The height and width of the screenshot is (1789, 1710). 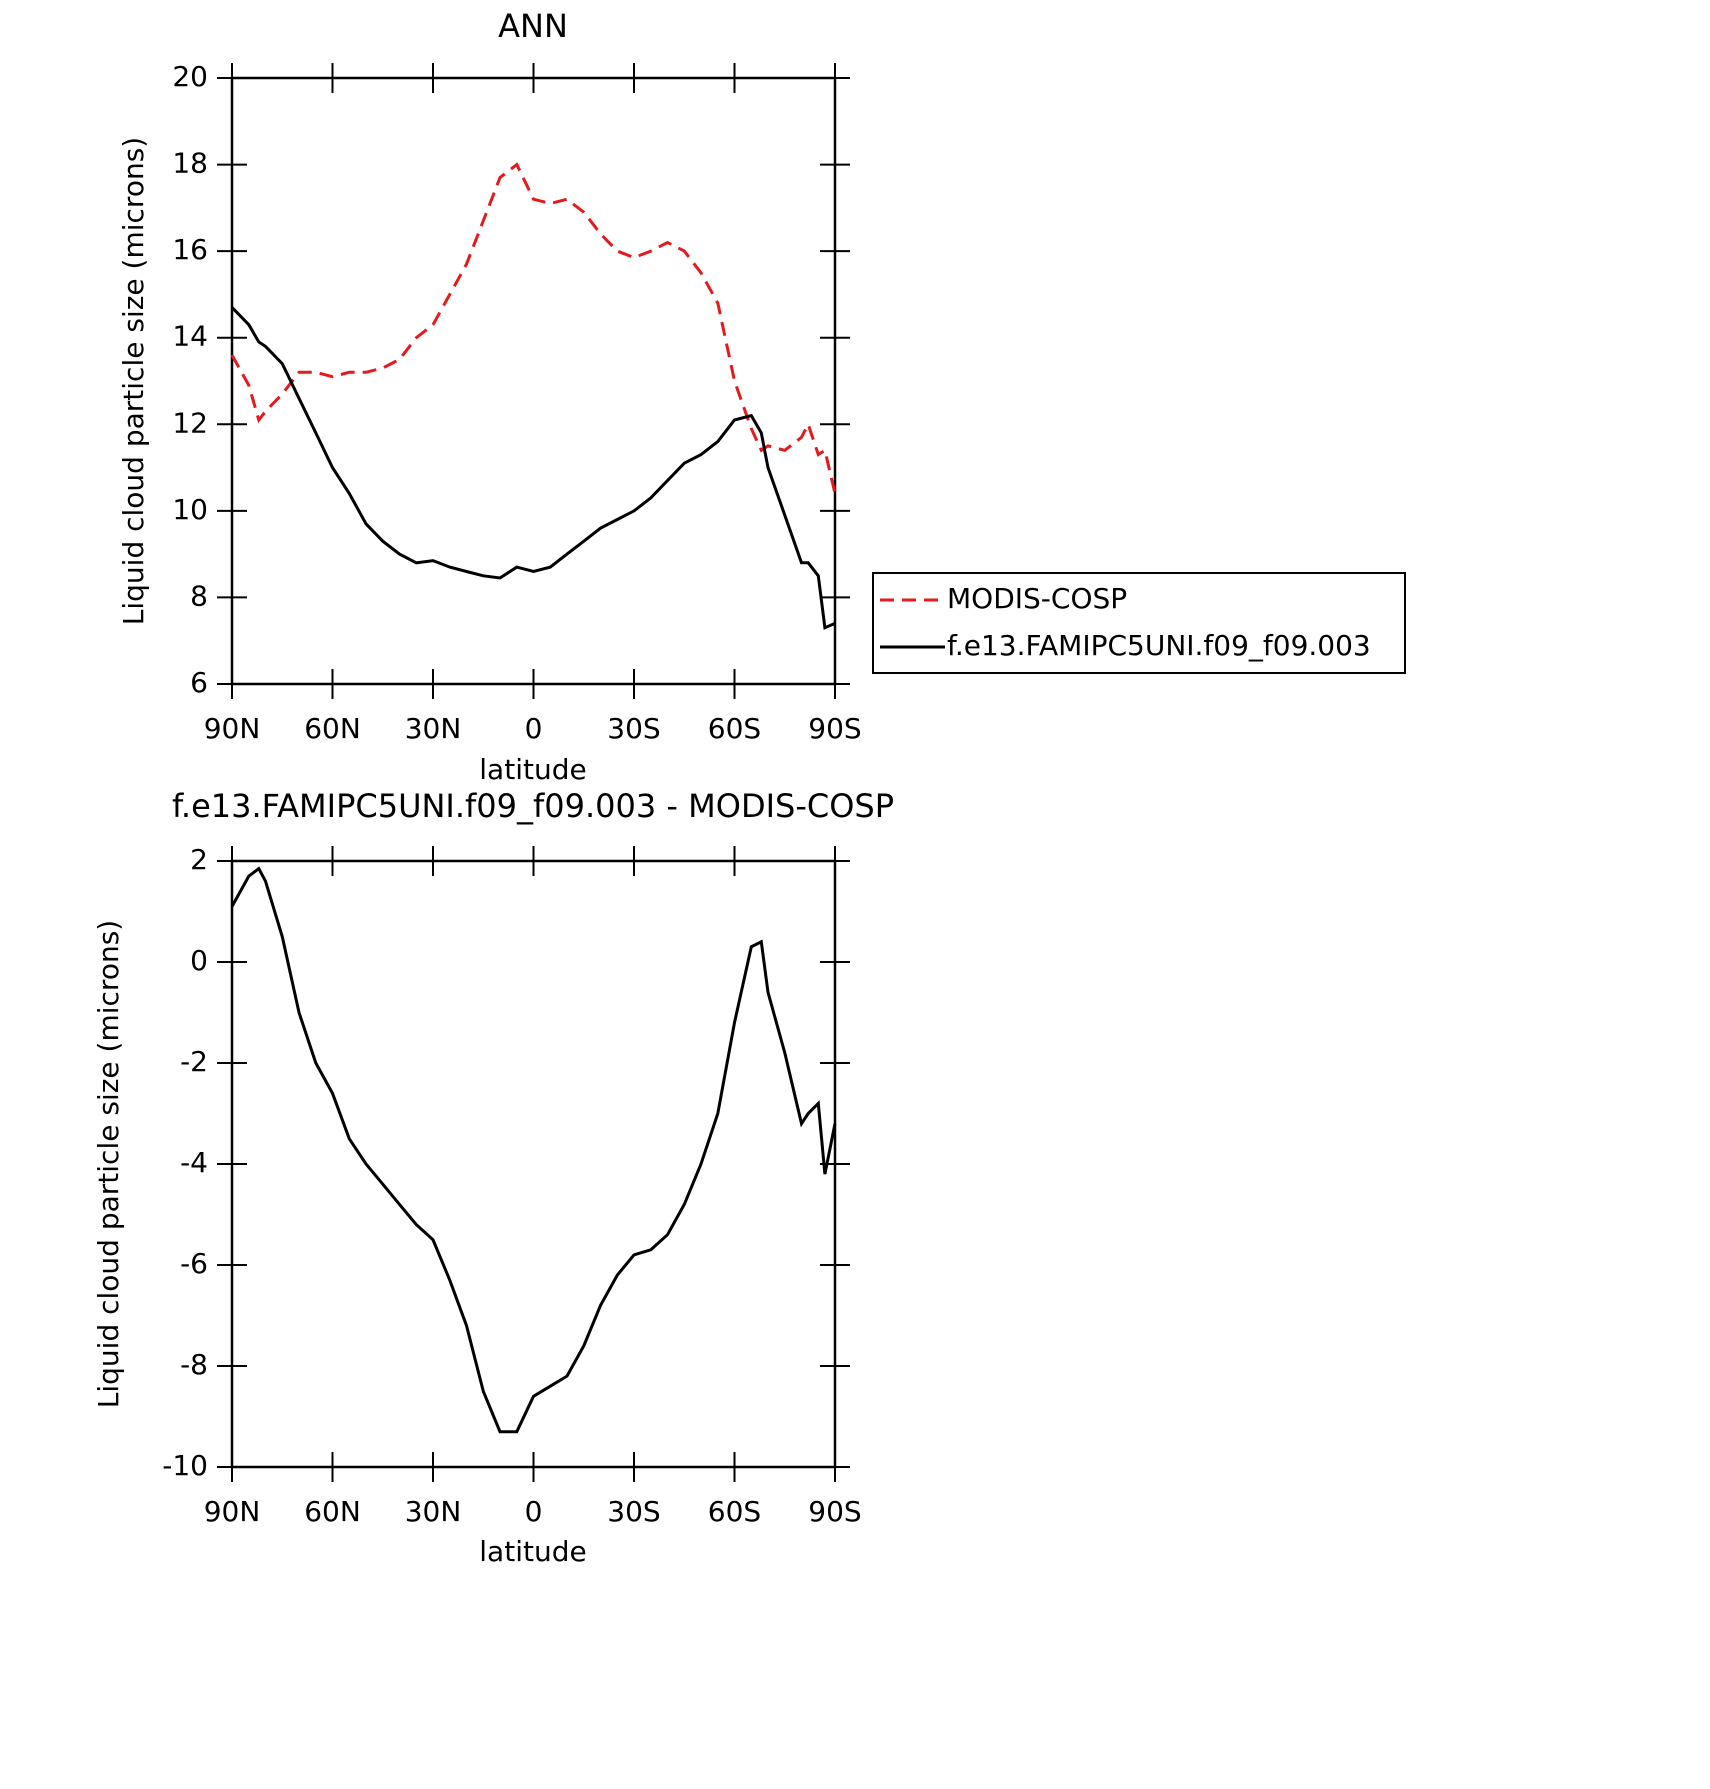 I want to click on y-tick-label: 20, so click(x=190, y=76).